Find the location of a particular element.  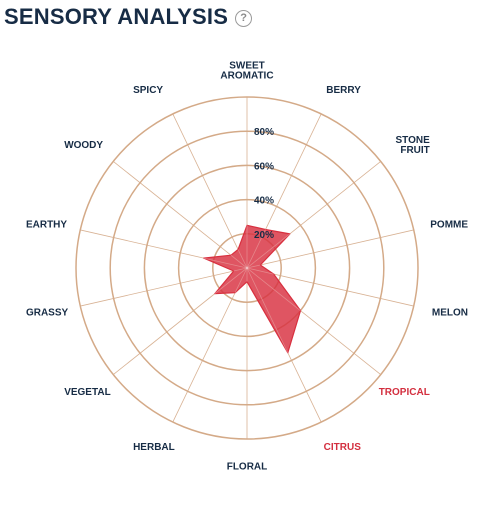

axis-label-line: CITRUS is located at coordinates (343, 447).